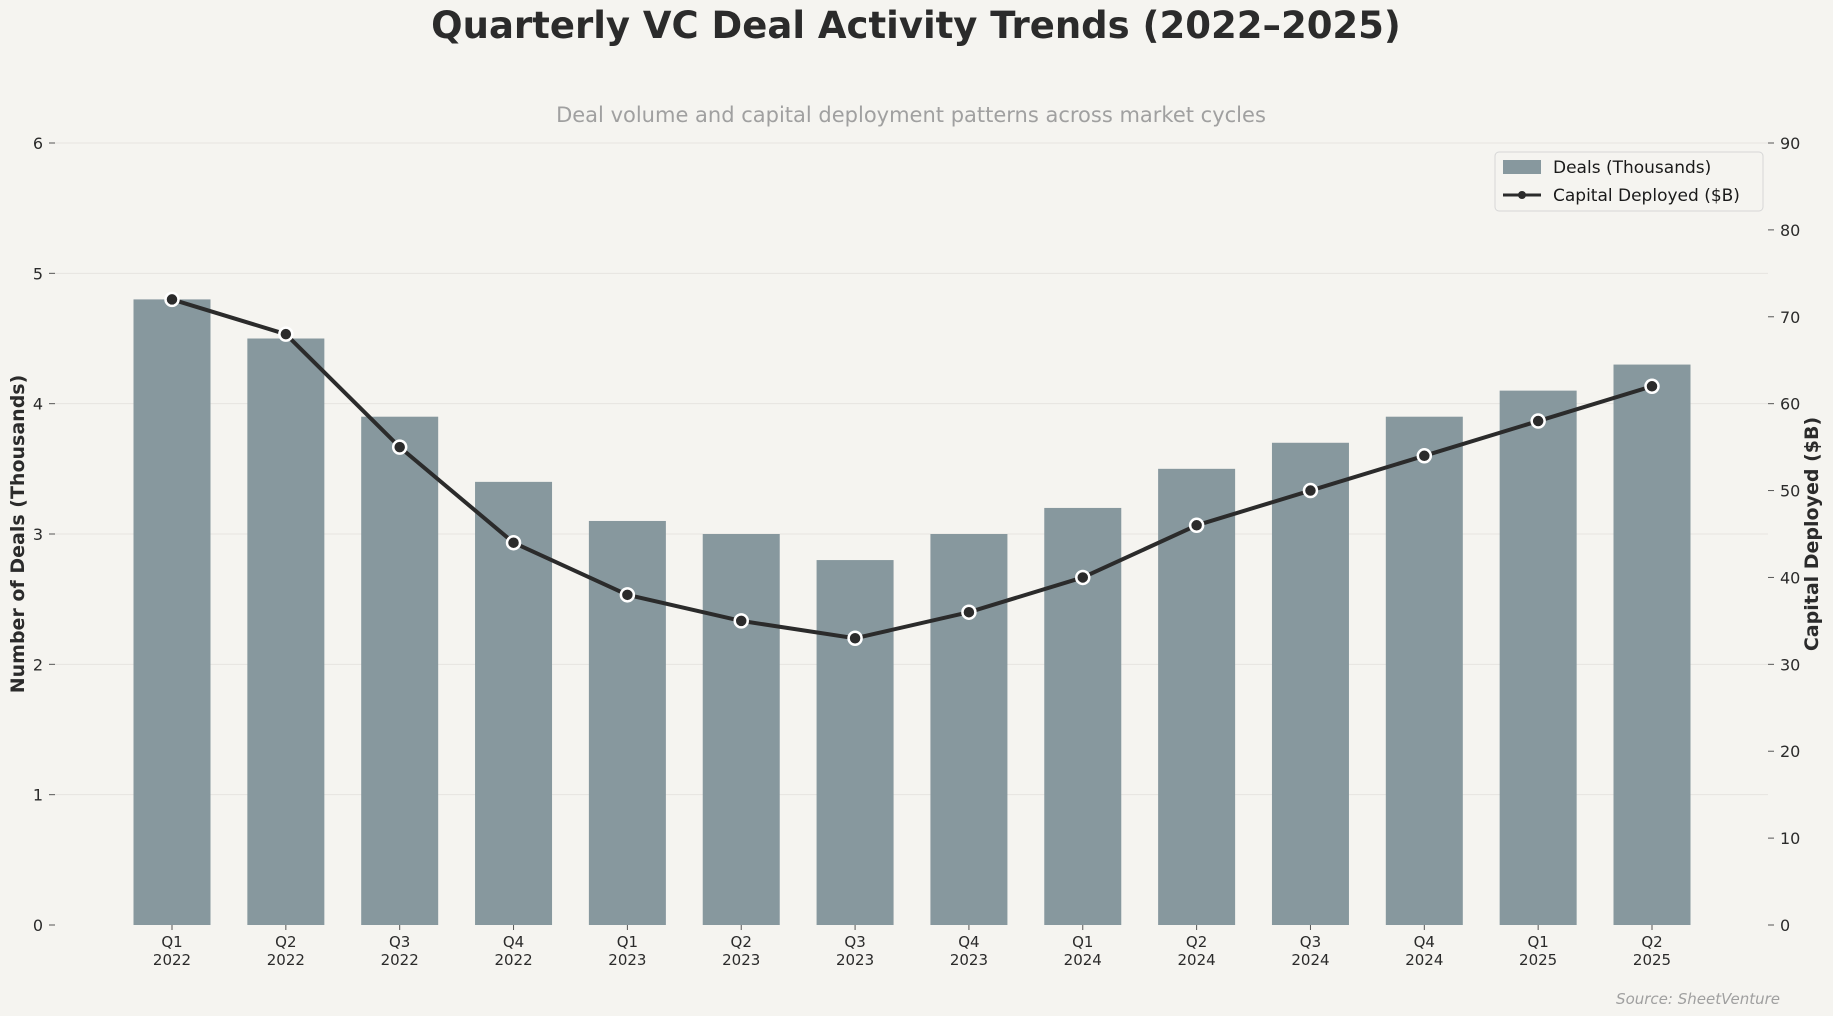 This screenshot has width=1833, height=1016. Describe the element at coordinates (38, 534) in the screenshot. I see `y-tick-label-left: 3` at that location.